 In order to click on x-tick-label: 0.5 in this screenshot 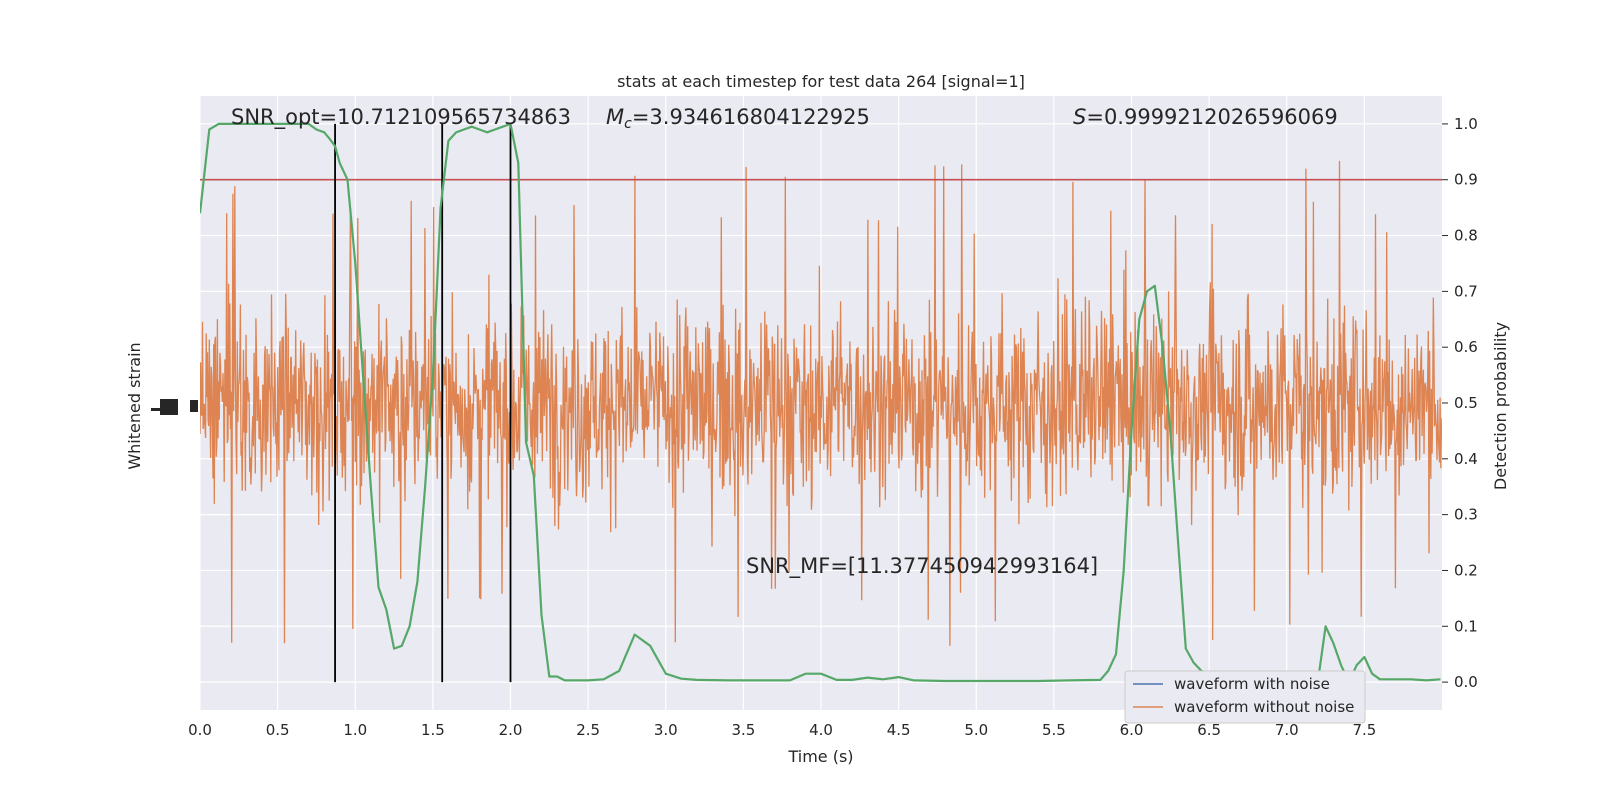, I will do `click(278, 730)`.